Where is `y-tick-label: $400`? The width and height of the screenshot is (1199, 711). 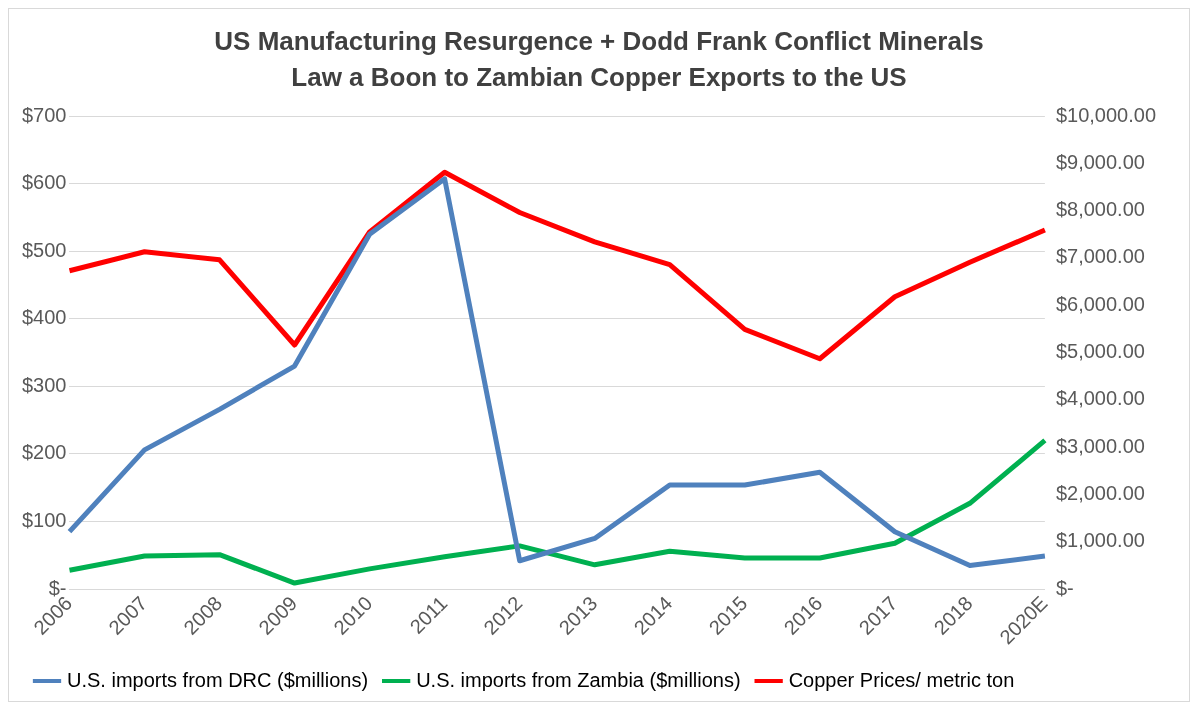 y-tick-label: $400 is located at coordinates (44, 317).